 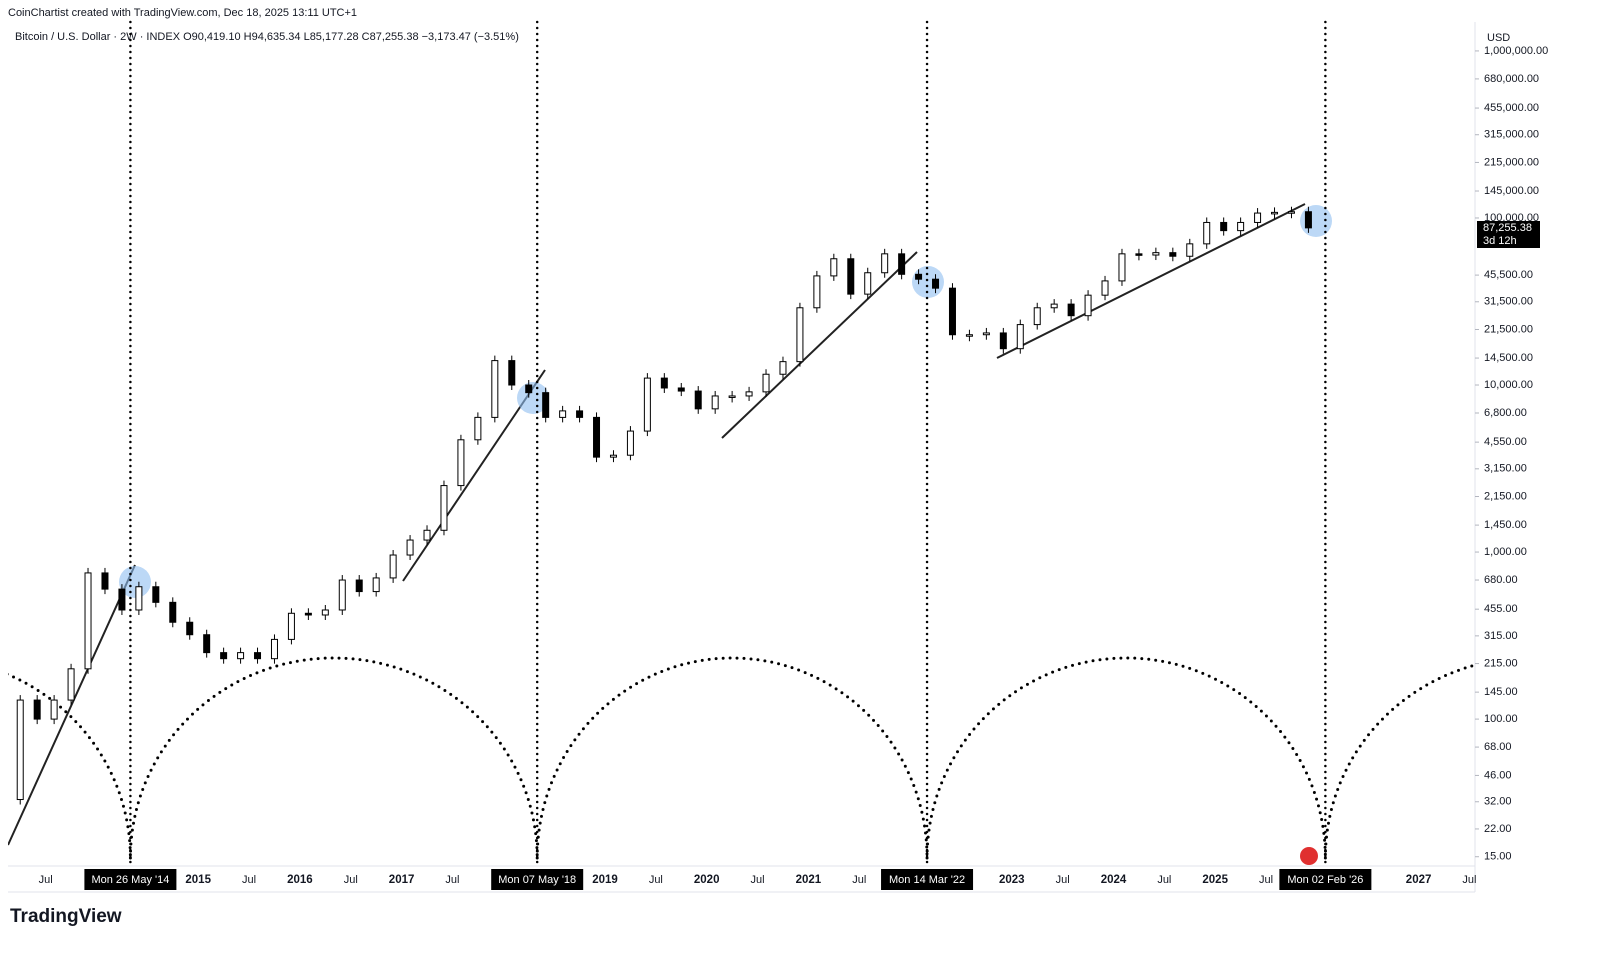 I want to click on currency: USD, so click(x=1498, y=38).